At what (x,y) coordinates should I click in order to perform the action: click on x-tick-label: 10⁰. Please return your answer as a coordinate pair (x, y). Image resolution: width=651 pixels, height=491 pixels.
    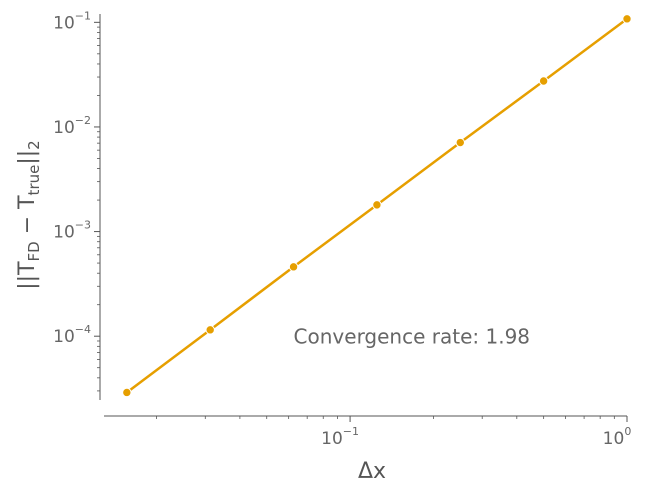
    Looking at the image, I should click on (617, 437).